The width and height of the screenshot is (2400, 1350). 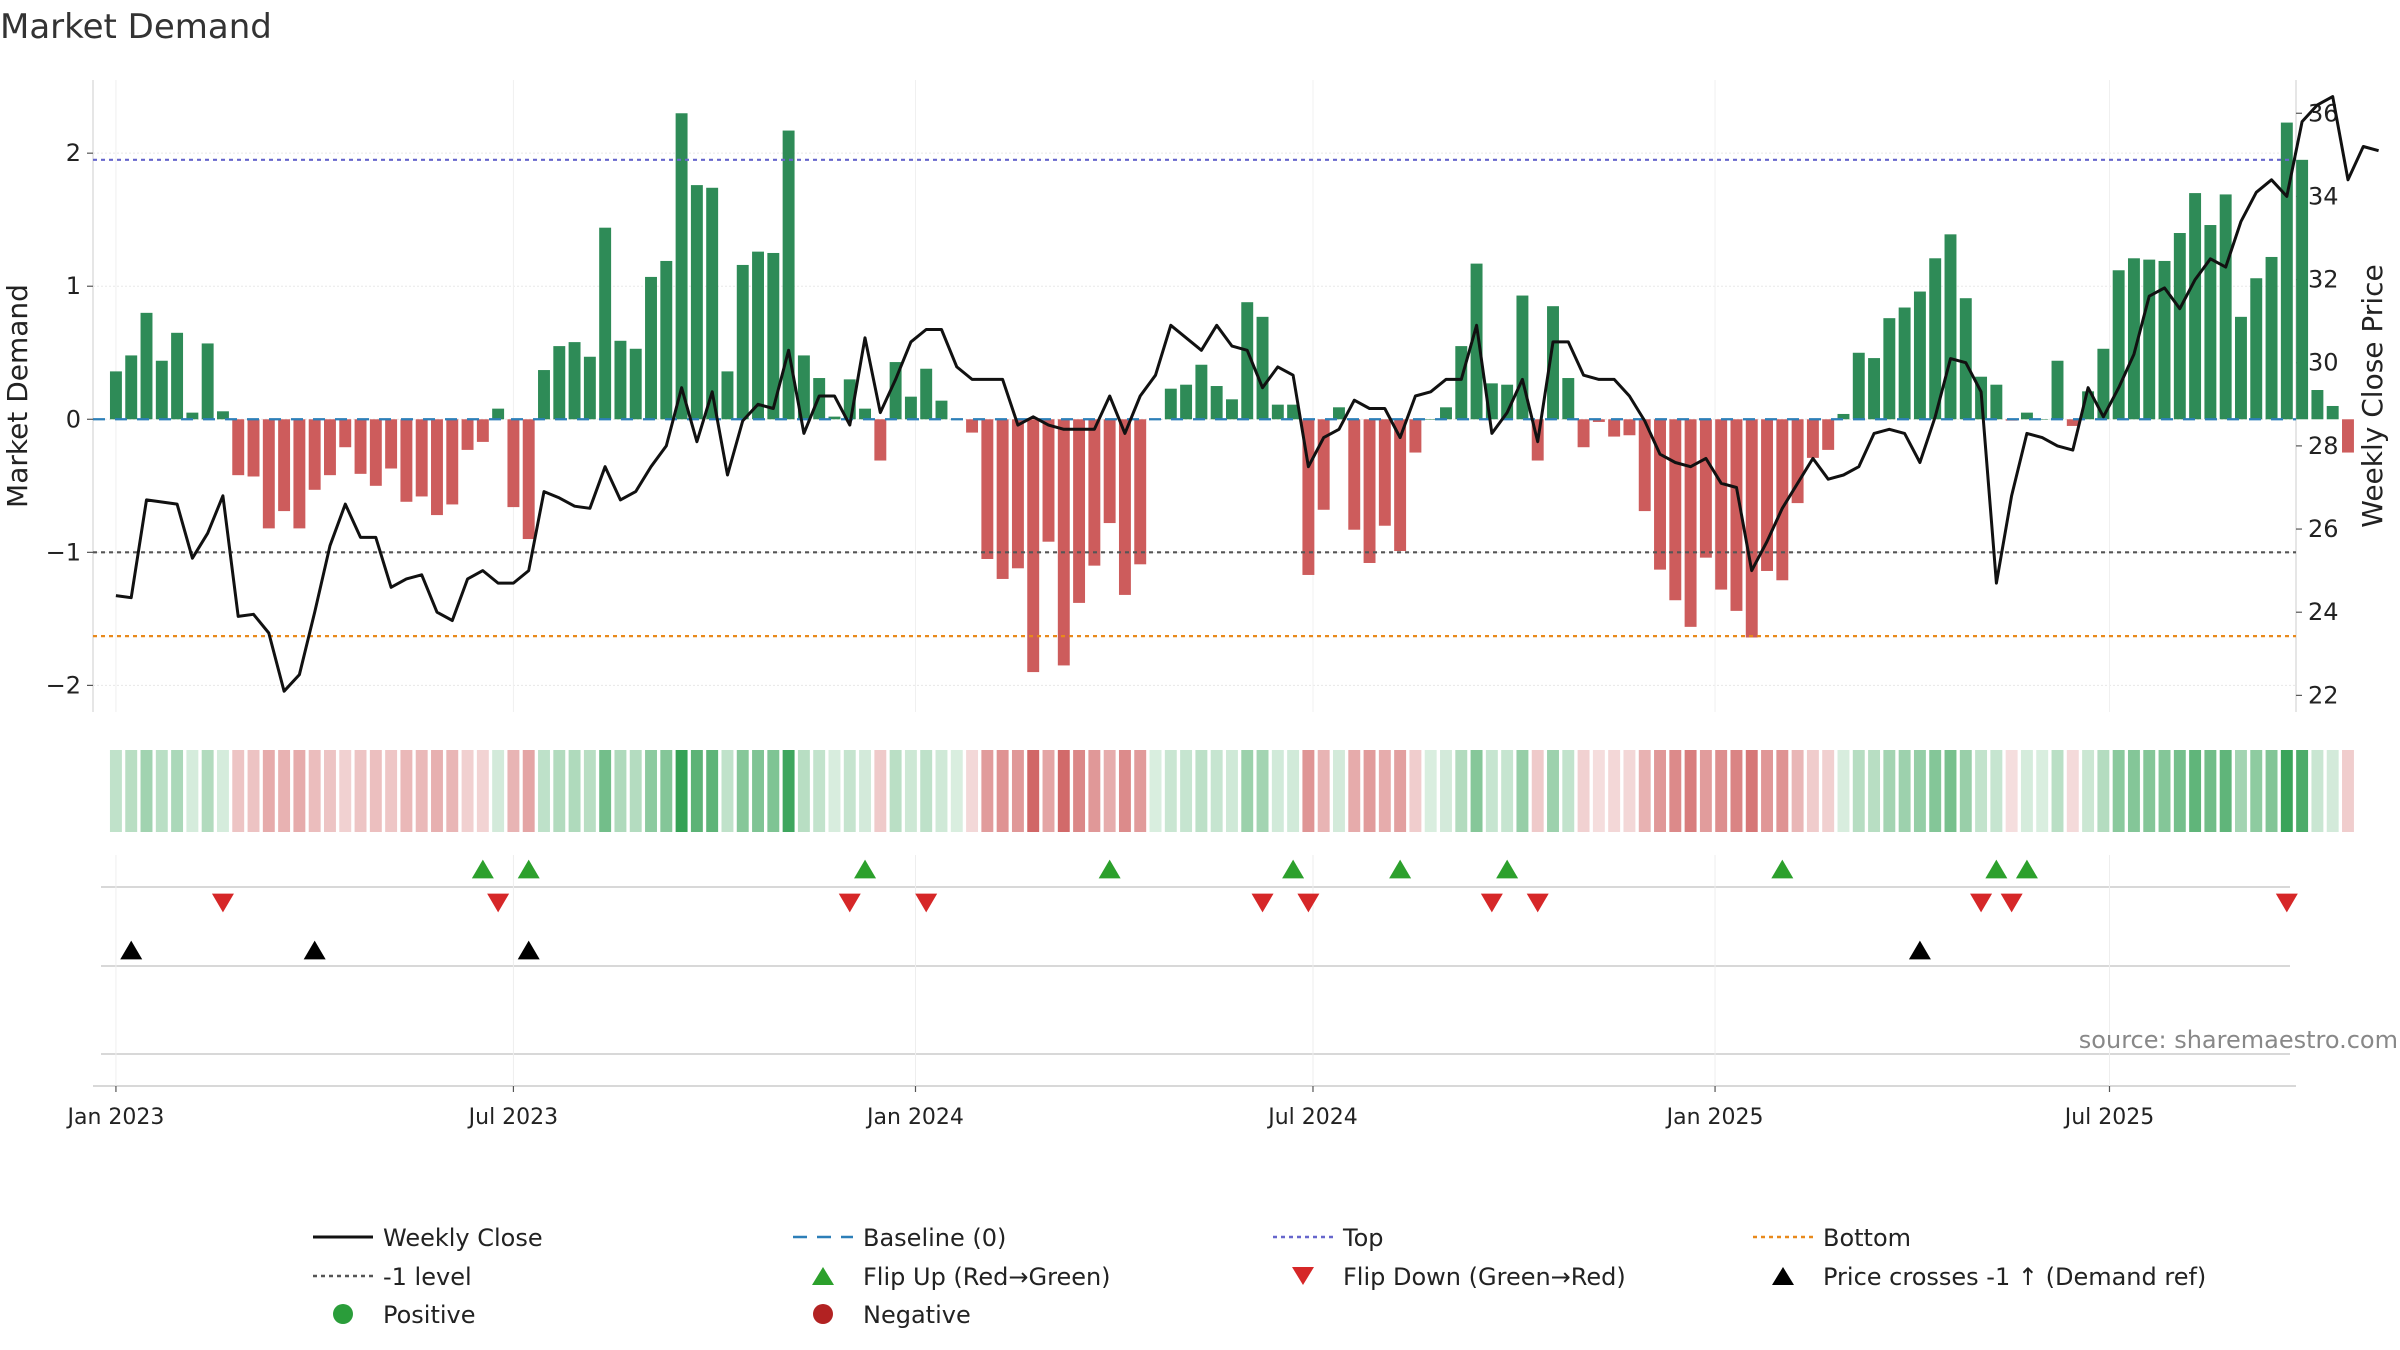 What do you see at coordinates (17, 396) in the screenshot?
I see `left-axis-title: Market Demand` at bounding box center [17, 396].